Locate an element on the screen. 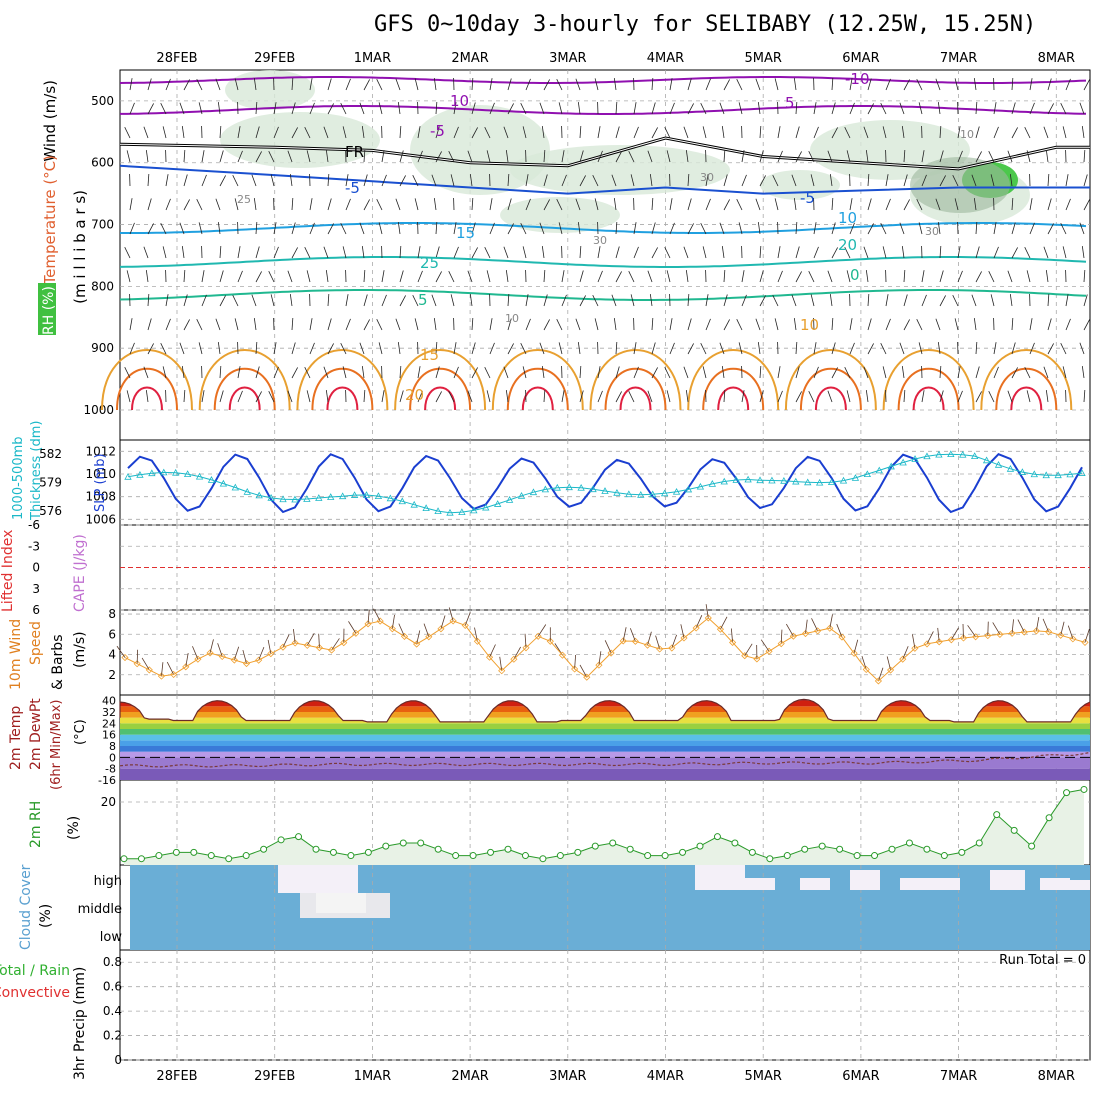 This screenshot has height=1100, width=1100. dewpoint-line is located at coordinates (605, 759).